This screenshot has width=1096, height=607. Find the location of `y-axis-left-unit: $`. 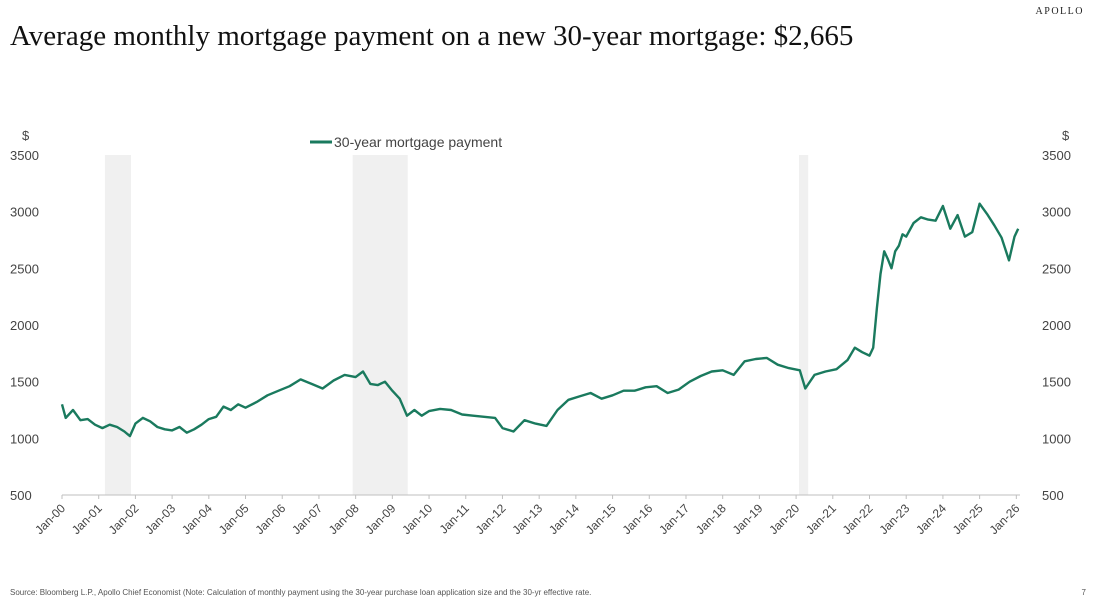

y-axis-left-unit: $ is located at coordinates (26, 135).